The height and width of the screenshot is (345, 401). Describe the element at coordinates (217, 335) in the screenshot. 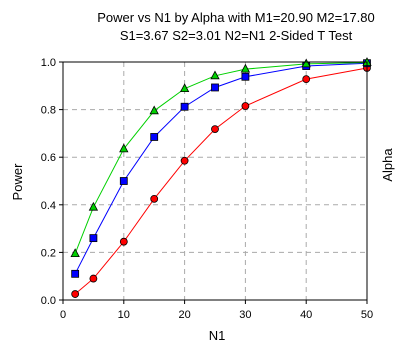

I see `x-axis-label: N1` at that location.